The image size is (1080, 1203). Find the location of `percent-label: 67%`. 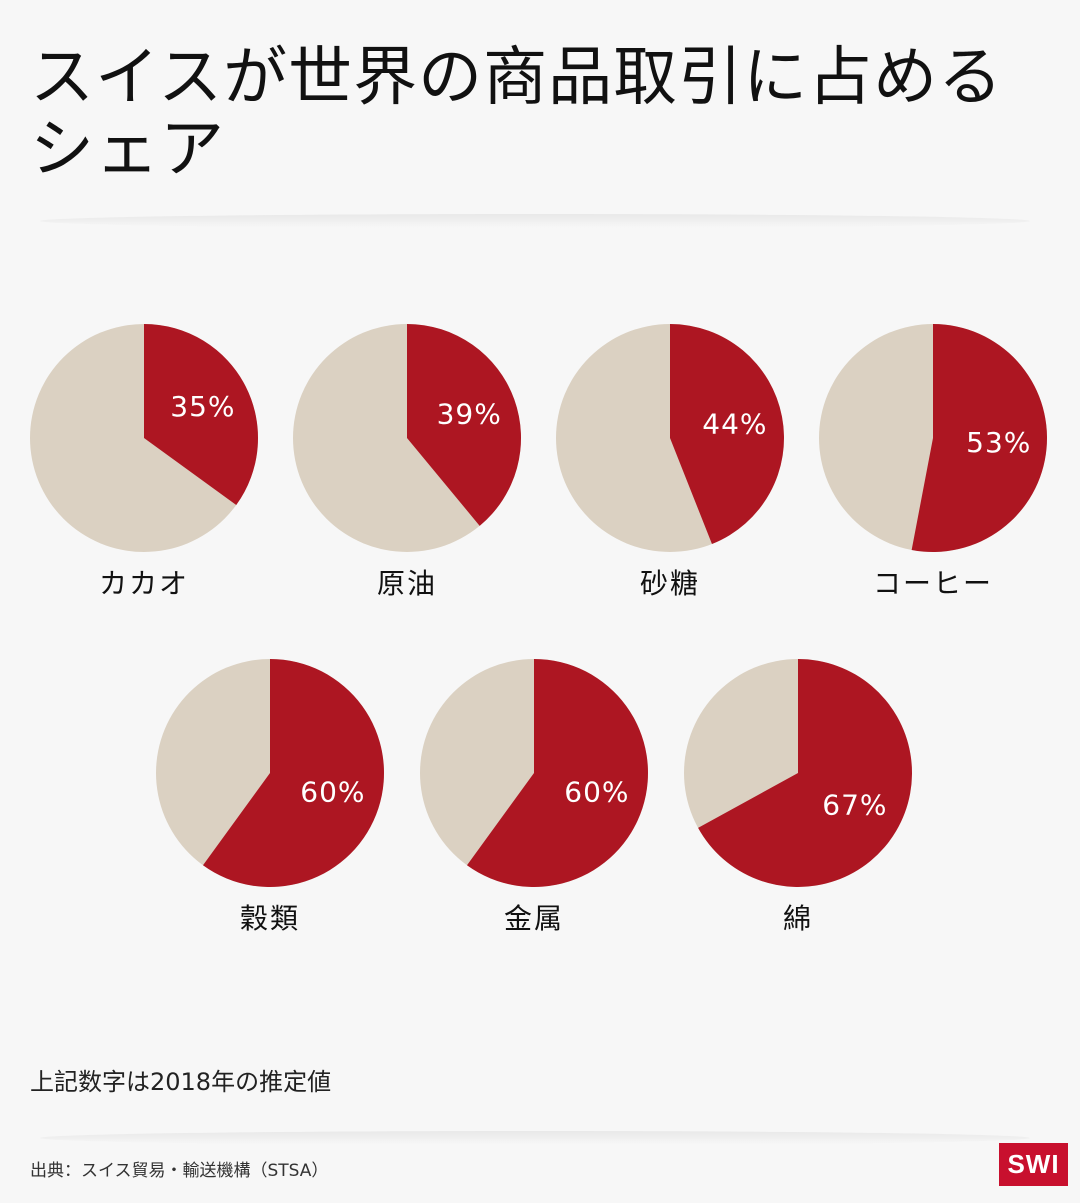

percent-label: 67% is located at coordinates (854, 805).